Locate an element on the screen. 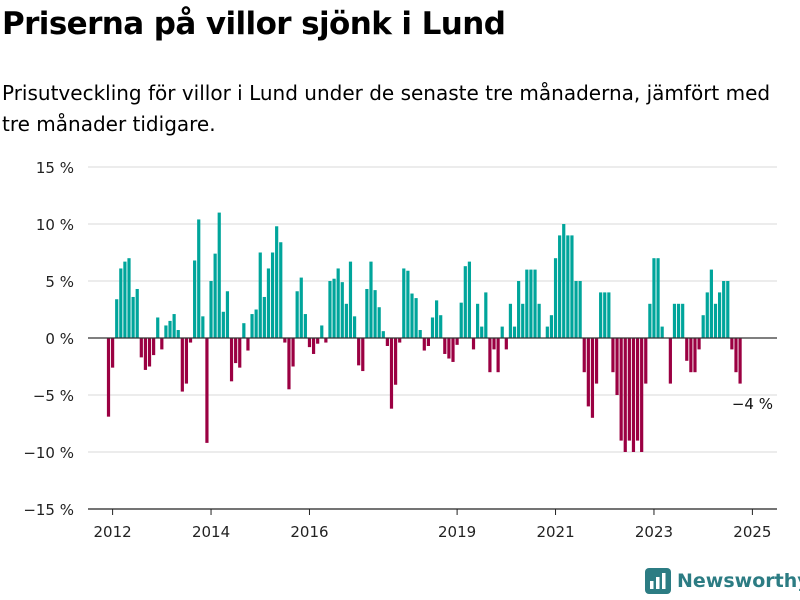  x-tick-label: 2019 is located at coordinates (457, 532).